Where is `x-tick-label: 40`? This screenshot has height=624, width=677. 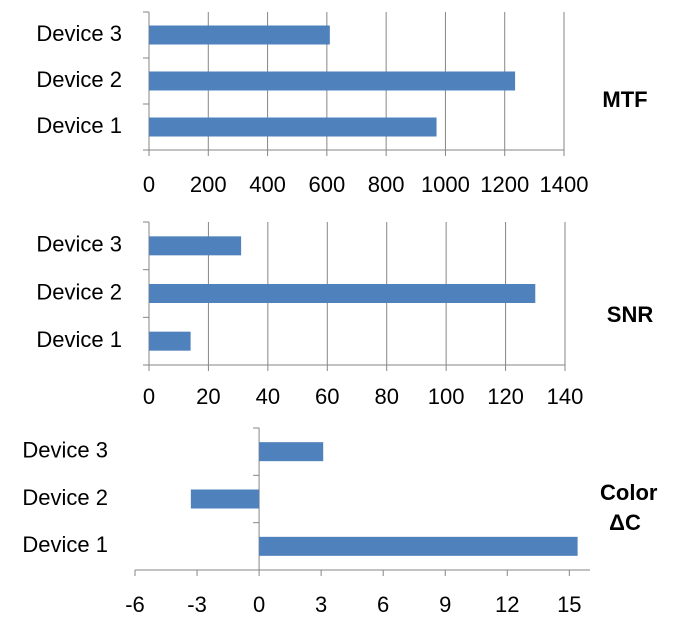 x-tick-label: 40 is located at coordinates (268, 396).